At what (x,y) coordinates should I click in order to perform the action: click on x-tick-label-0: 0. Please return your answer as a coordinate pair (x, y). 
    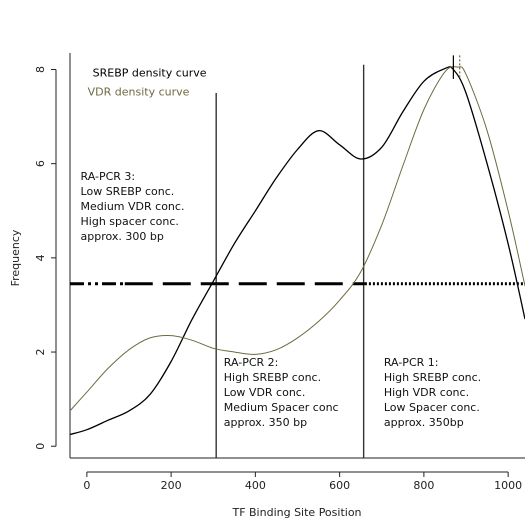
    Looking at the image, I should click on (86, 485).